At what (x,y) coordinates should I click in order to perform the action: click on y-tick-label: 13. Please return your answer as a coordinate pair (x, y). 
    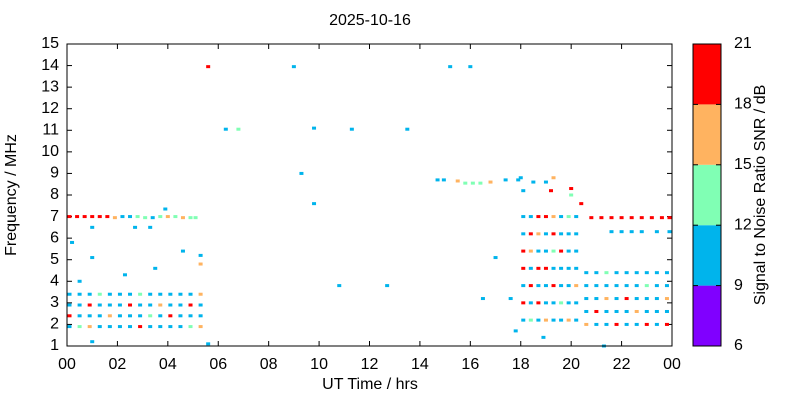
    Looking at the image, I should click on (50, 86).